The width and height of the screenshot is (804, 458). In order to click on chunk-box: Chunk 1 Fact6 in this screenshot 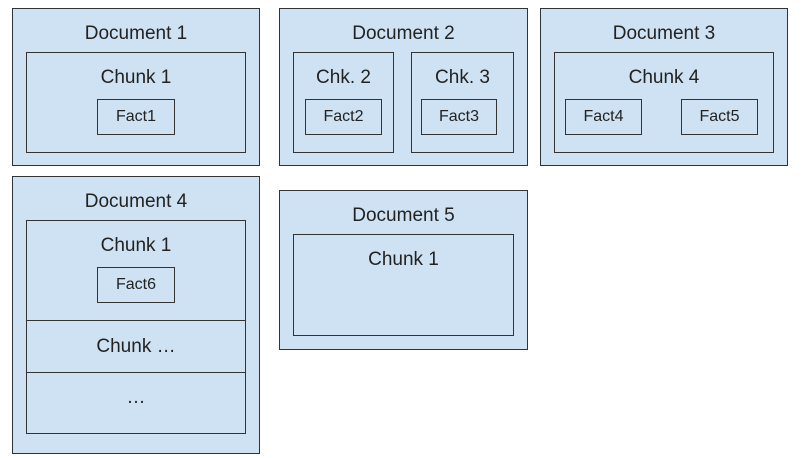, I will do `click(136, 271)`.